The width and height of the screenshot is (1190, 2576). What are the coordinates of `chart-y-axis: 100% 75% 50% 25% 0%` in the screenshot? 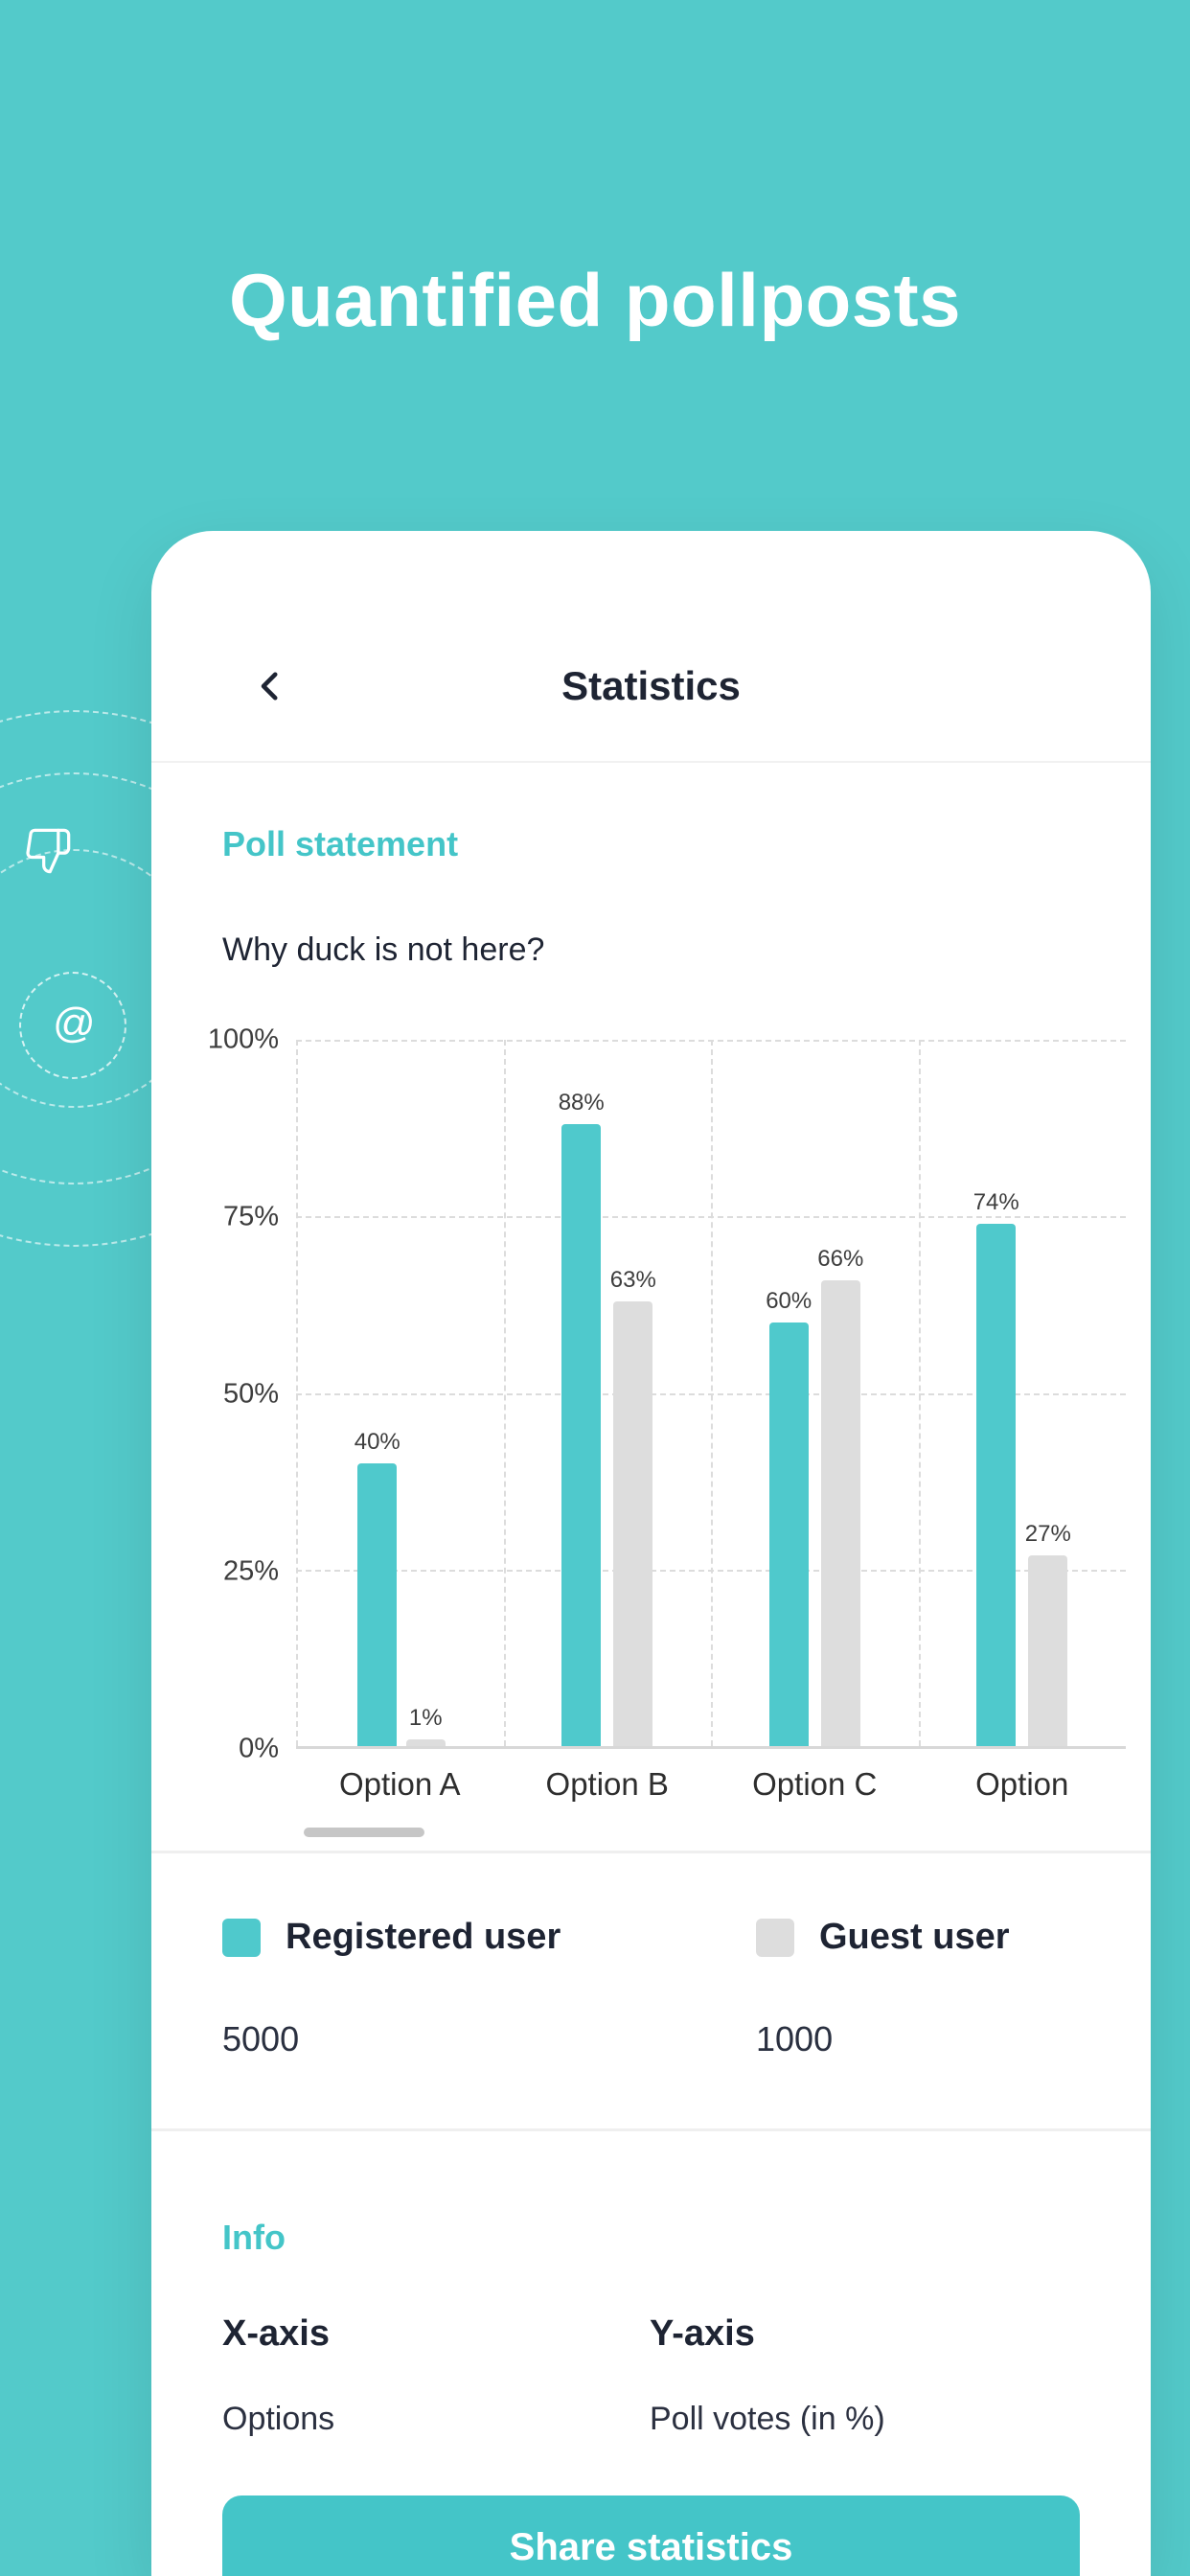 It's located at (252, 1394).